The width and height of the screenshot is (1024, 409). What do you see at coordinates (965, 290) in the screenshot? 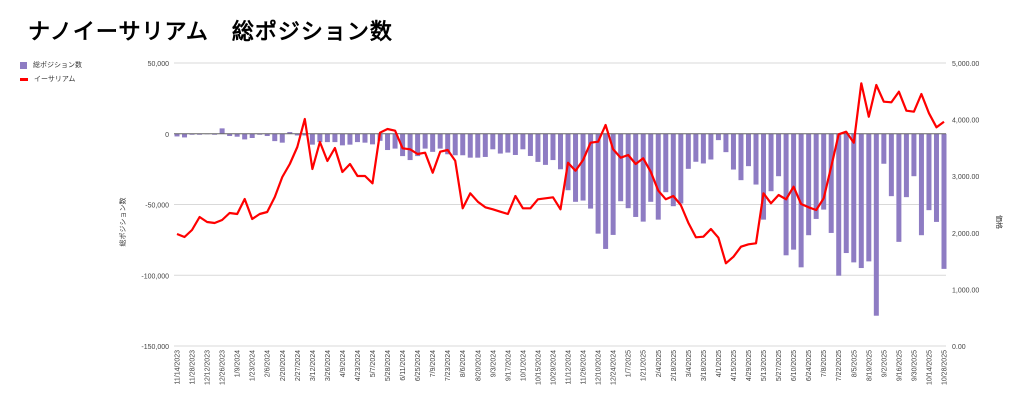
I see `y-right-tick-label: 1,000.00` at bounding box center [965, 290].